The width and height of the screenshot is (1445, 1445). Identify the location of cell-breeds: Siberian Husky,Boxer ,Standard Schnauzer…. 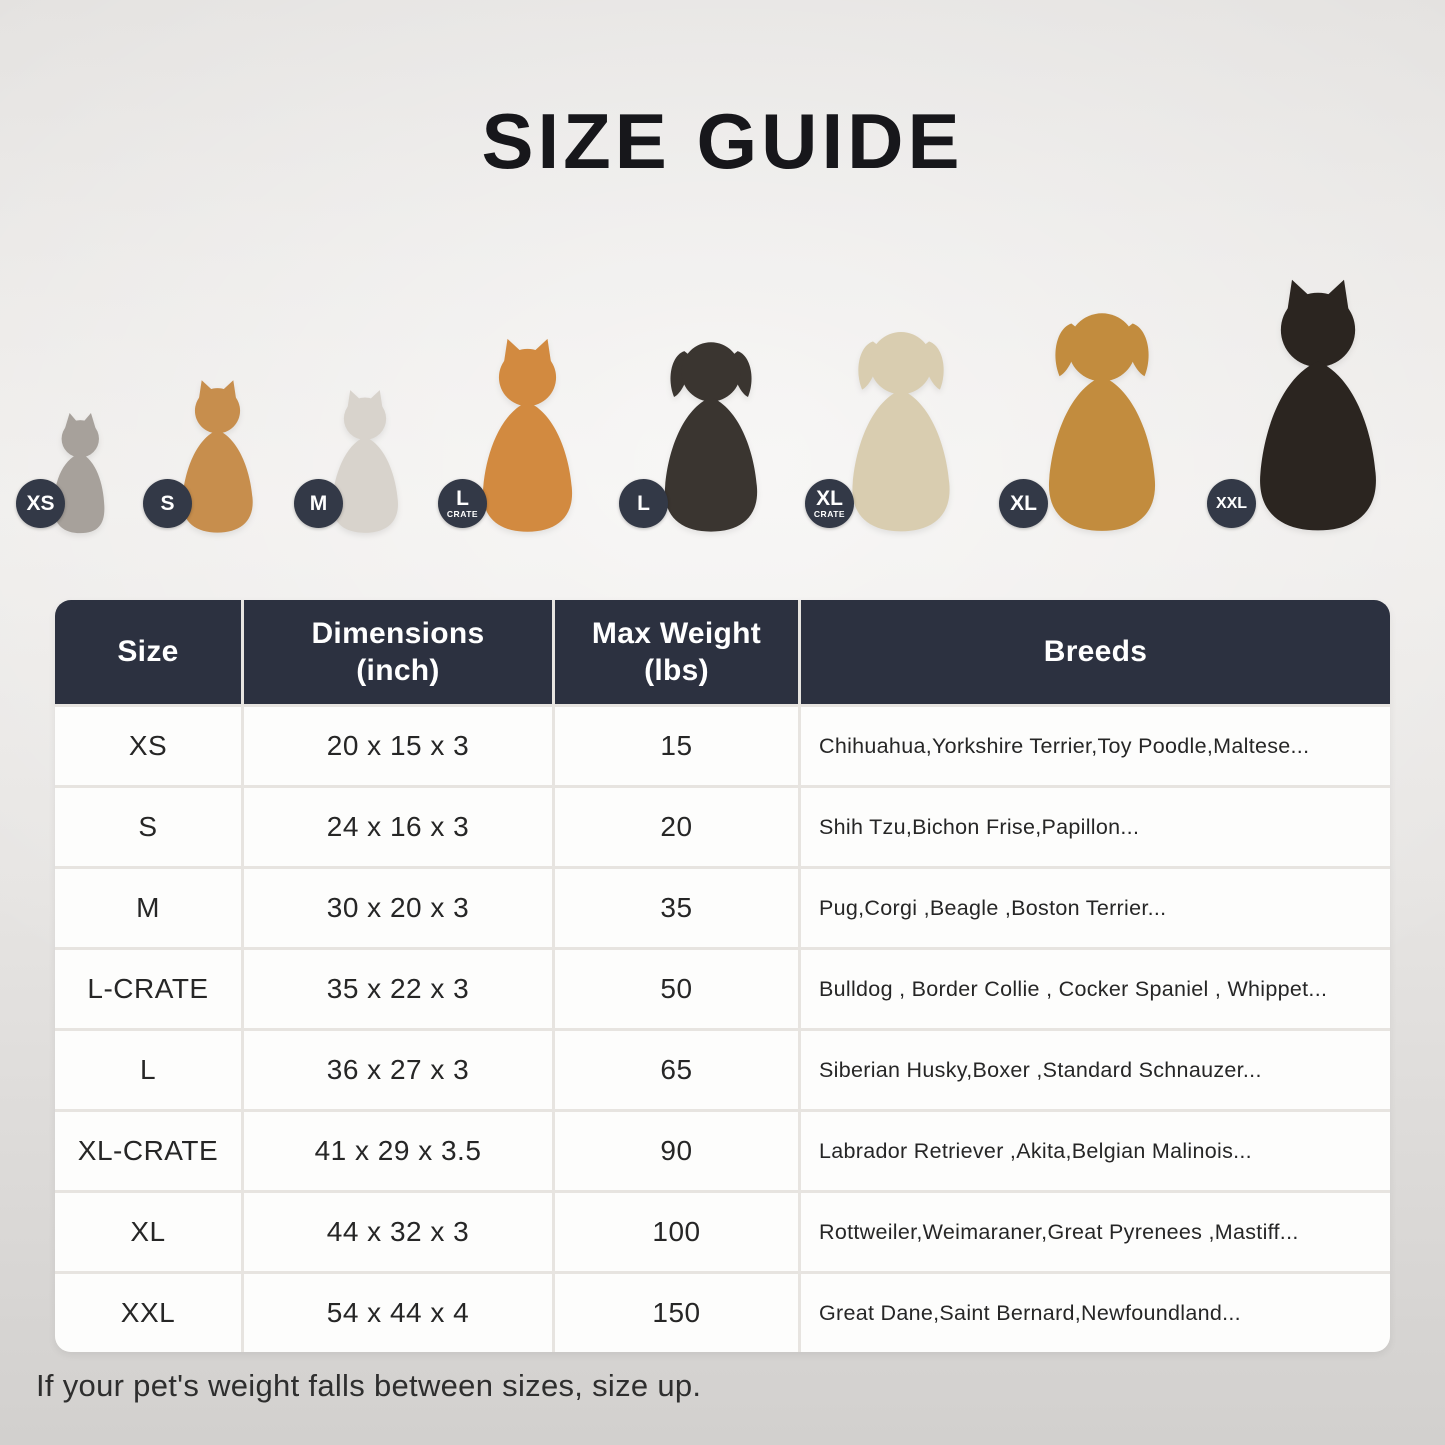
(1095, 1070).